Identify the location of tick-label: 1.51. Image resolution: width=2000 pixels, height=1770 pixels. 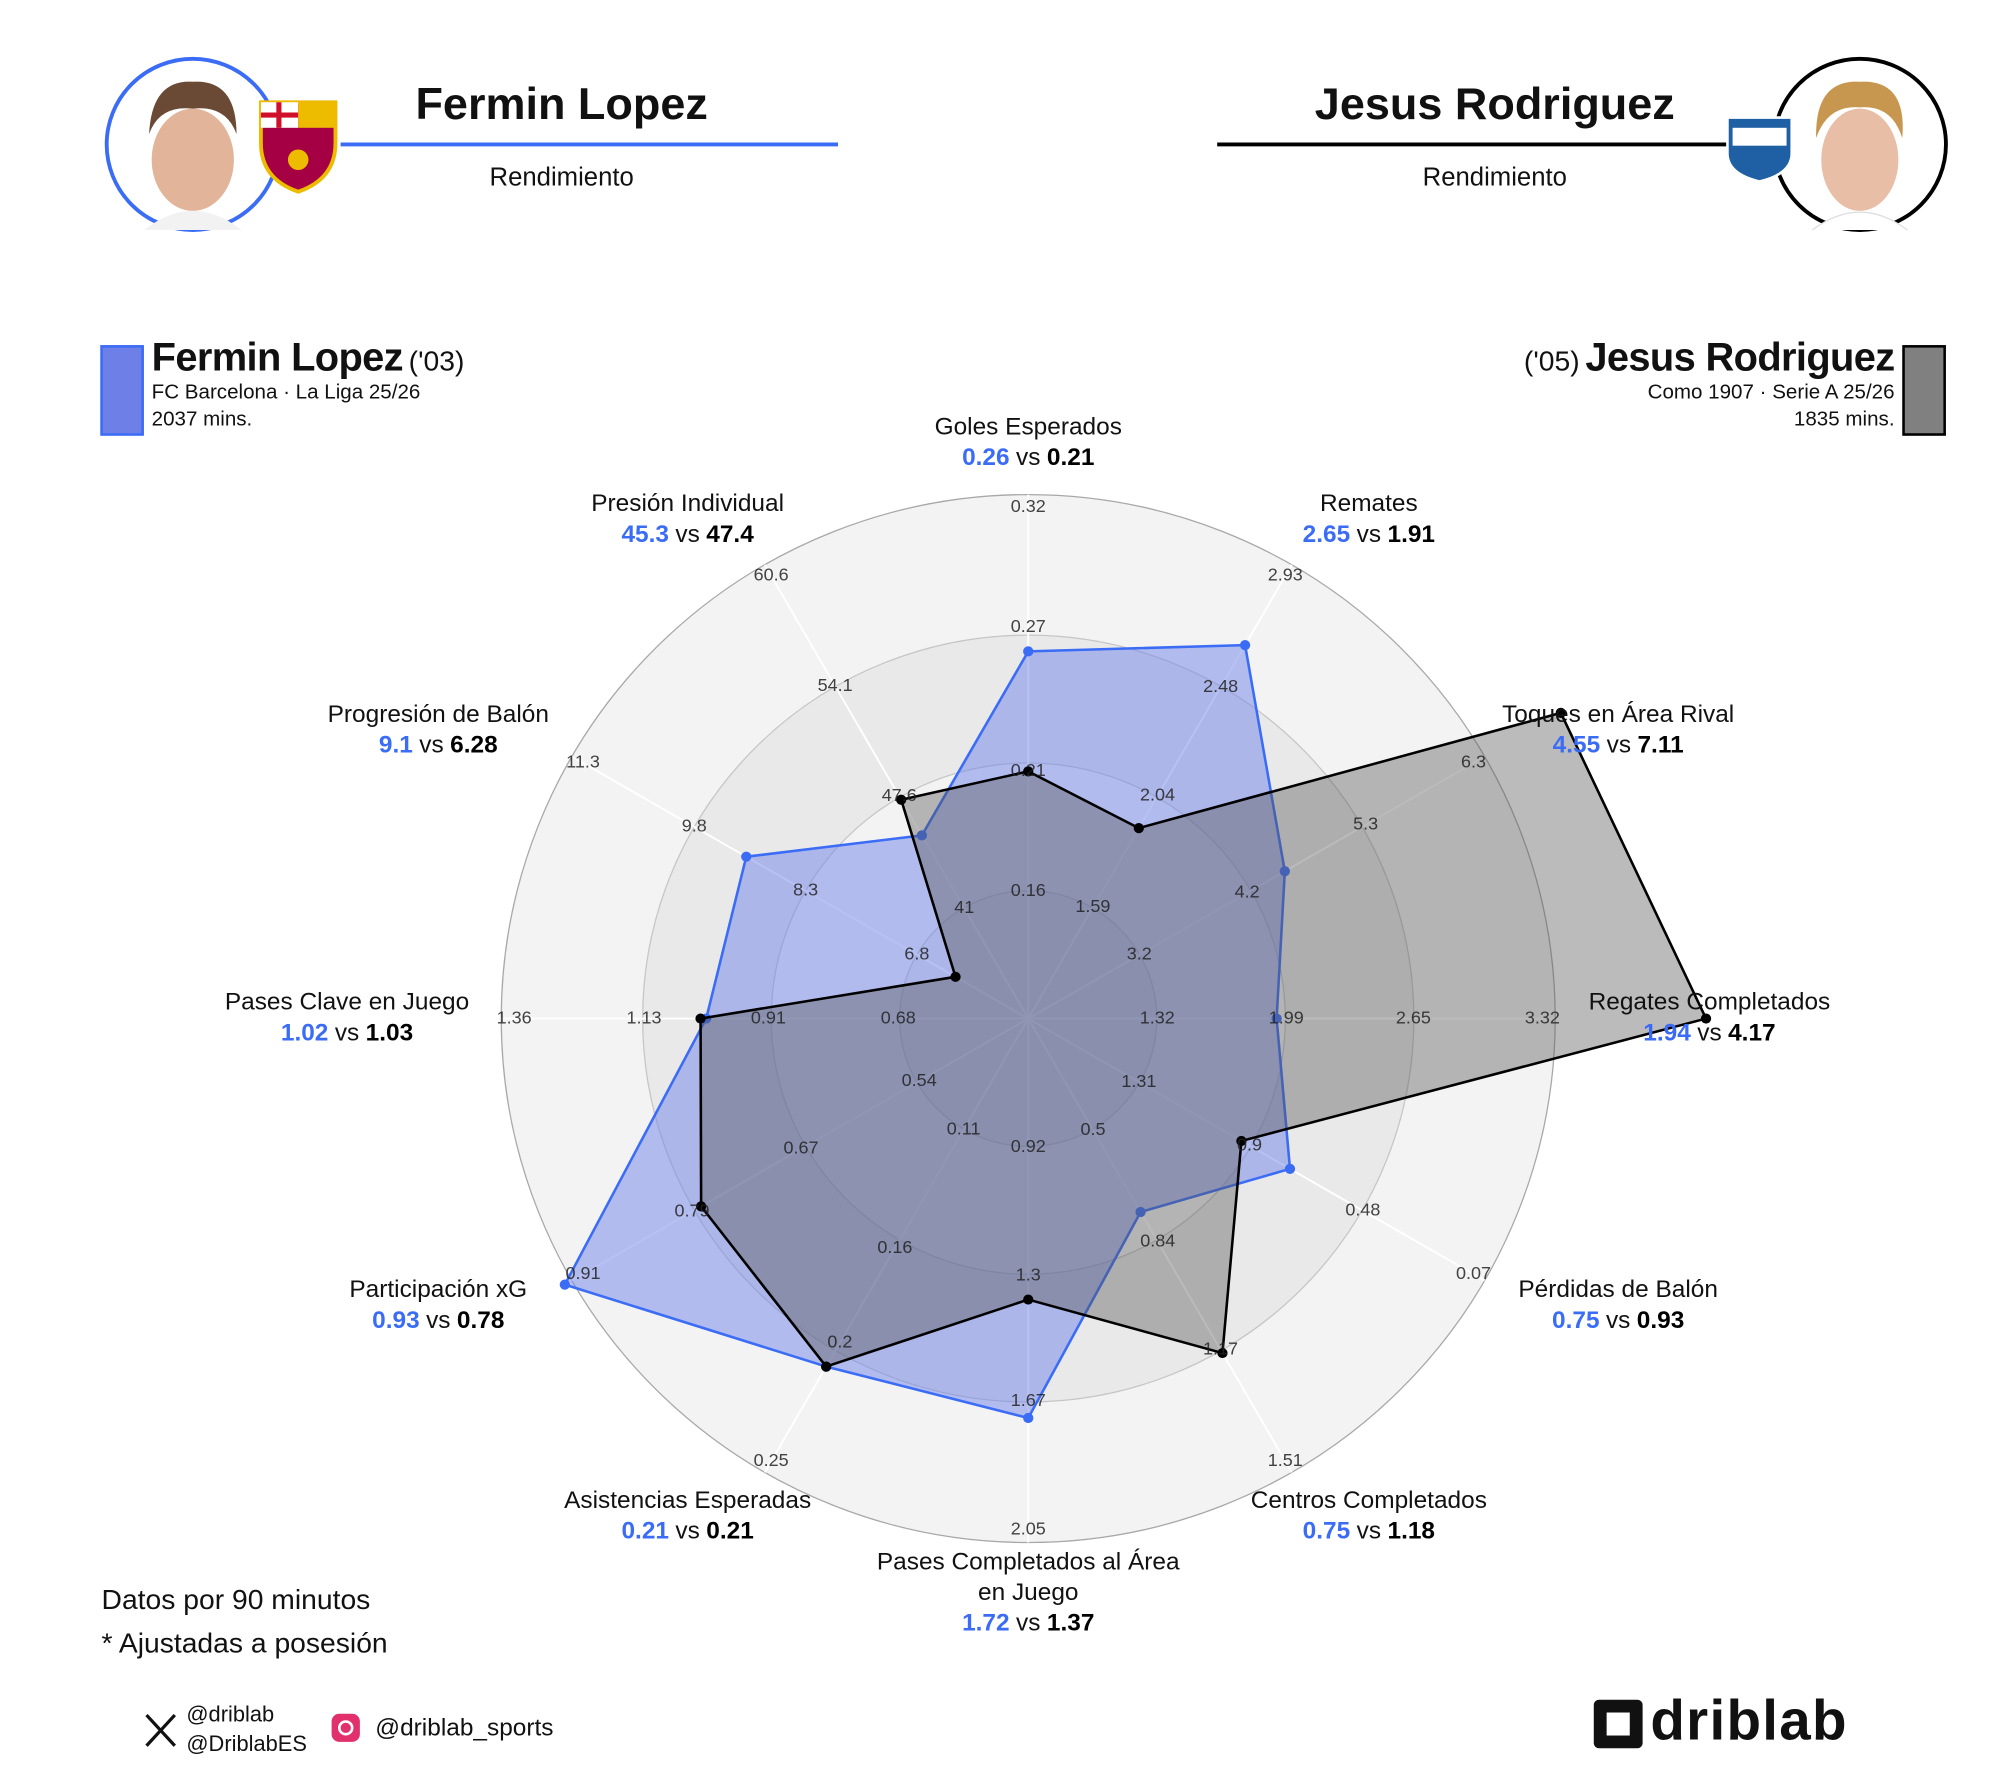
(1285, 1460).